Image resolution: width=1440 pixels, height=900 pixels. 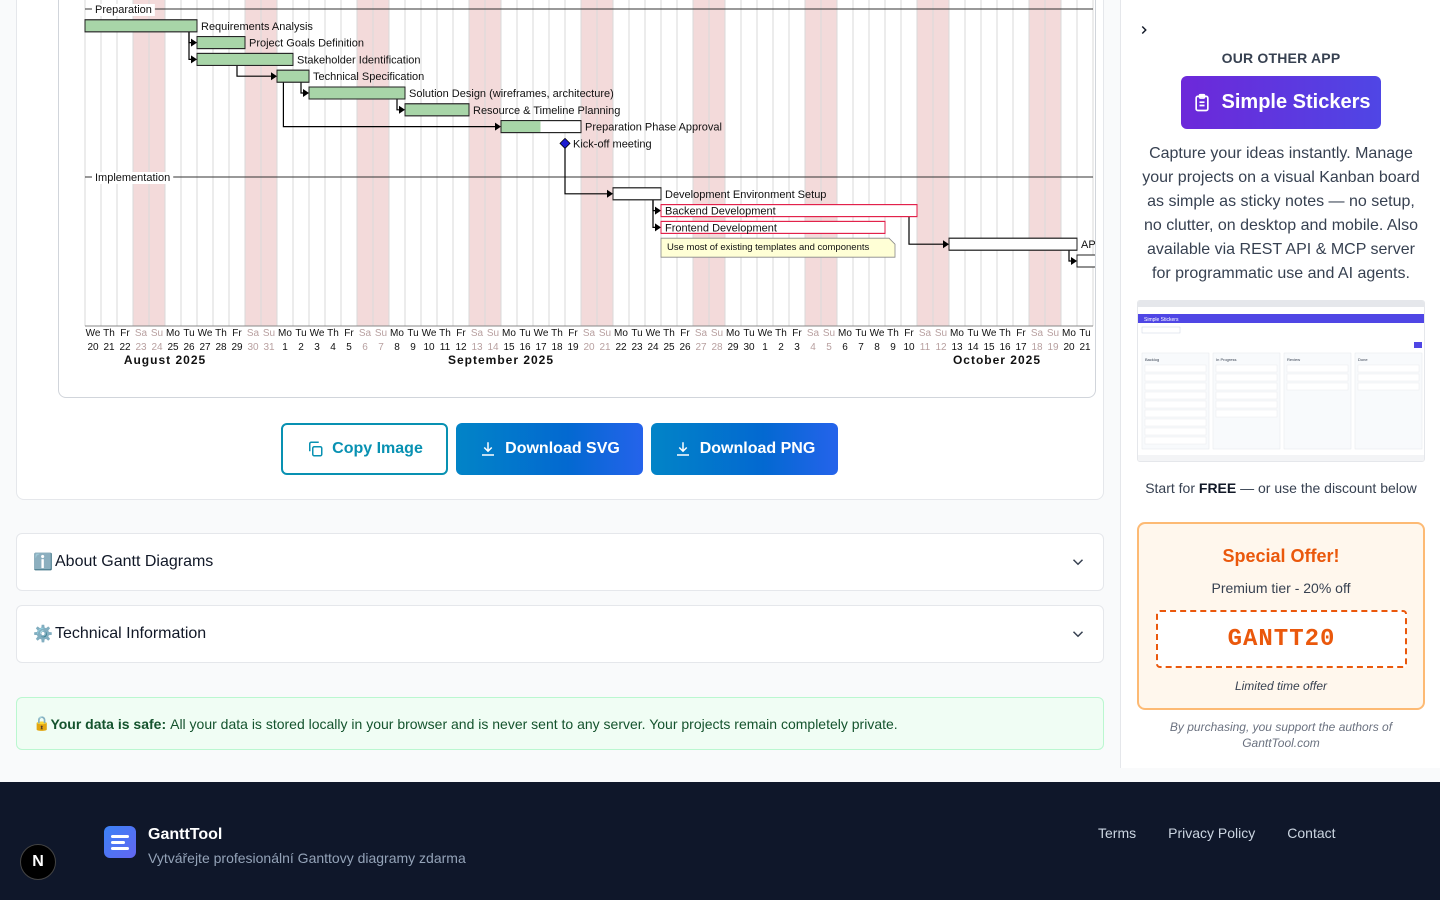 I want to click on simple-stickers-button: Simple Stickers, so click(x=1281, y=102).